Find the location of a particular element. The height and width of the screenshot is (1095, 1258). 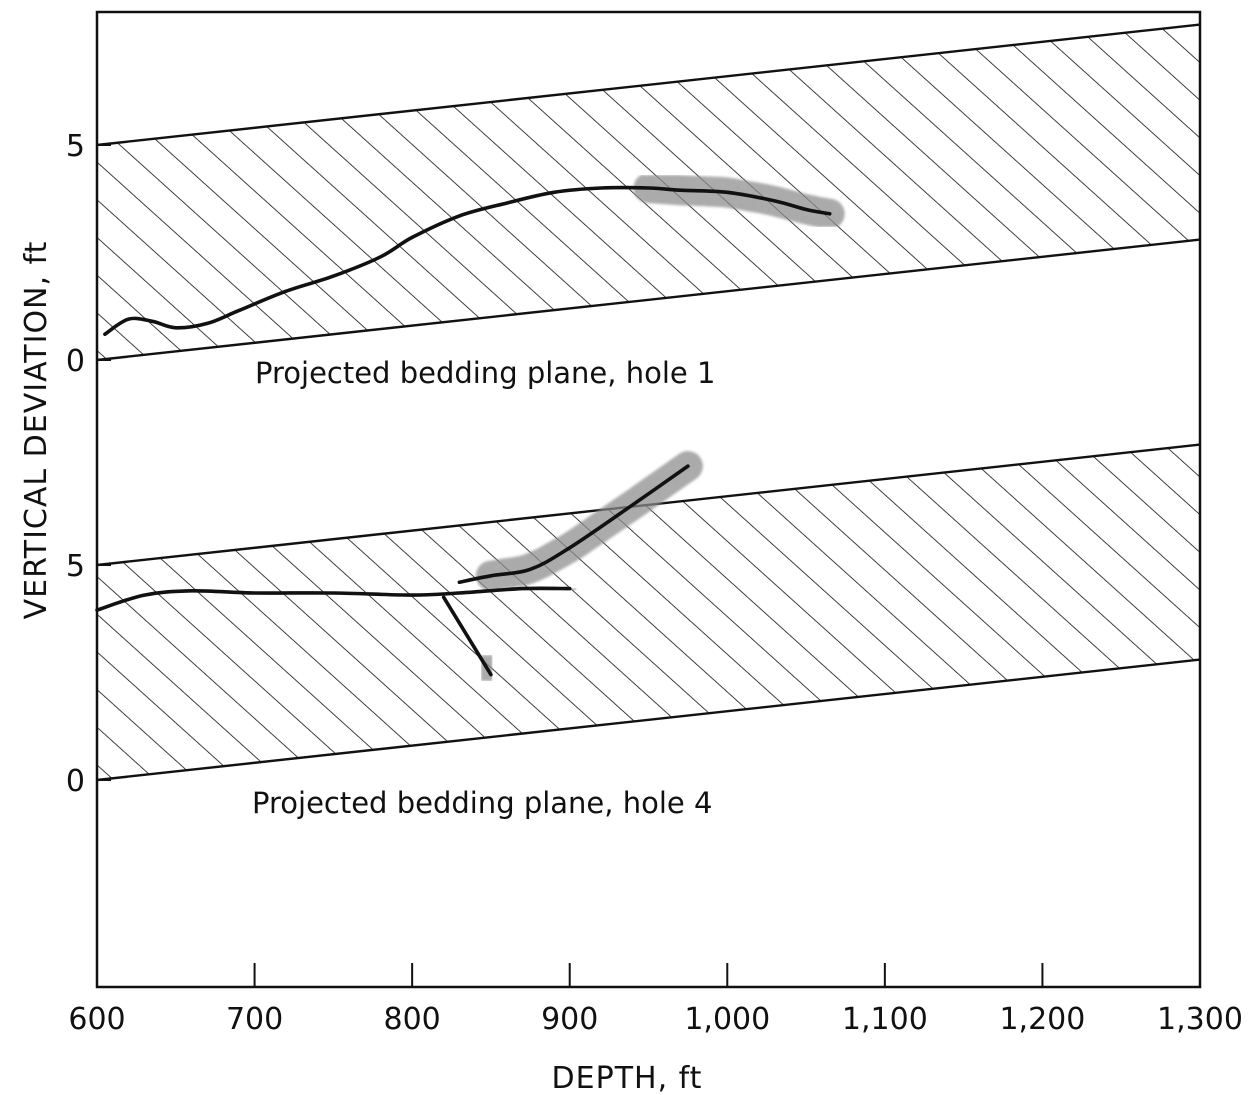

band-label-hole-1: Projected bedding plane, hole 1 is located at coordinates (485, 373).